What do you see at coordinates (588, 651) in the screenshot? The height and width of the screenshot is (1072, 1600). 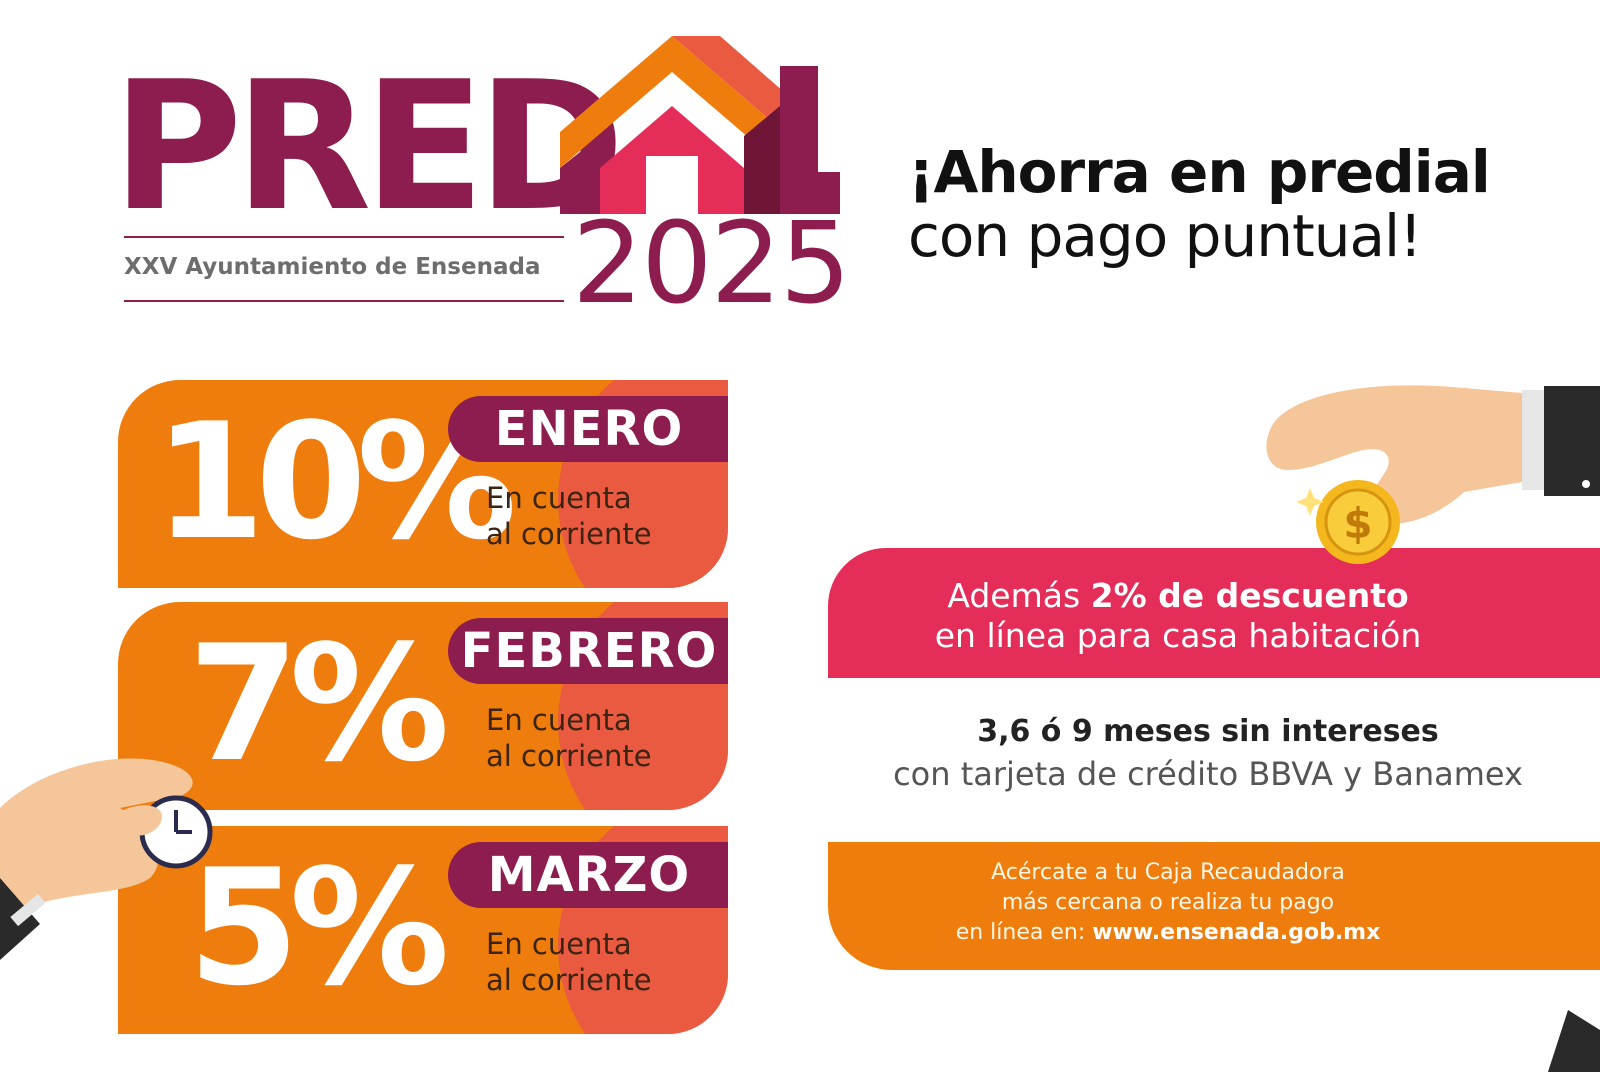 I see `month-badge: FEBRERO` at bounding box center [588, 651].